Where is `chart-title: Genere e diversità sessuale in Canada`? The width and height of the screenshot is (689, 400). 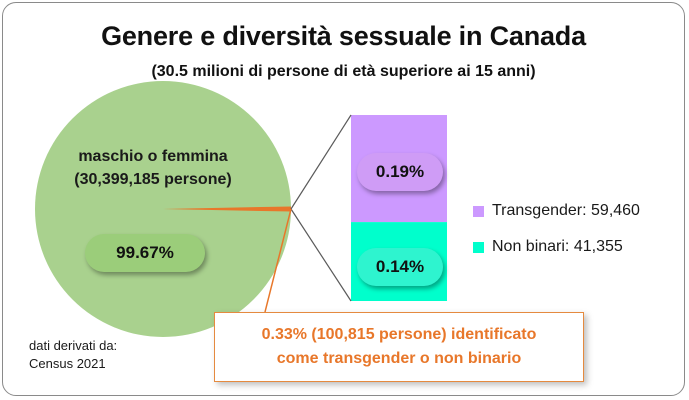
chart-title: Genere e diversità sessuale in Canada is located at coordinates (343, 36).